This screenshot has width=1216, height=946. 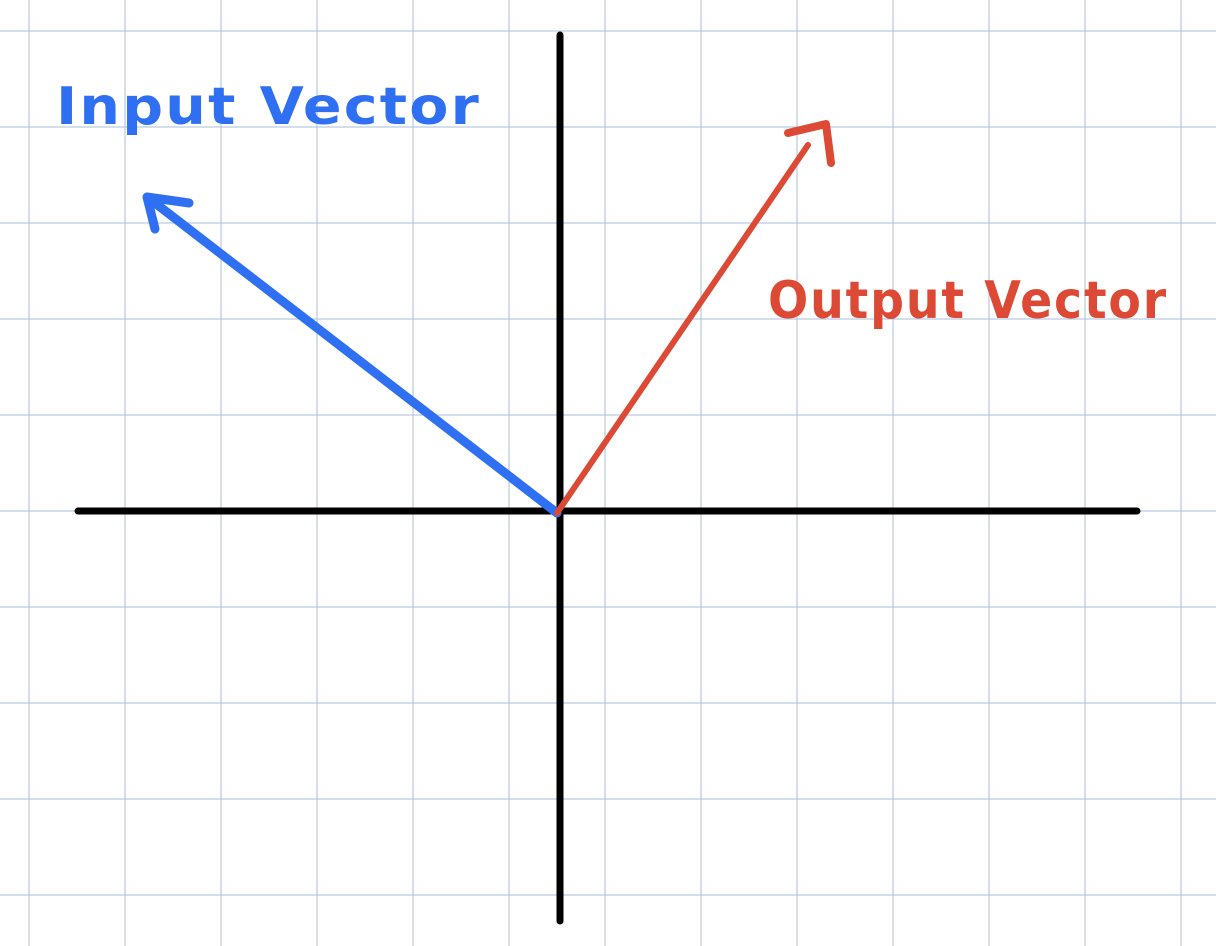 What do you see at coordinates (809, 143) in the screenshot?
I see `output-vector-arrowhead` at bounding box center [809, 143].